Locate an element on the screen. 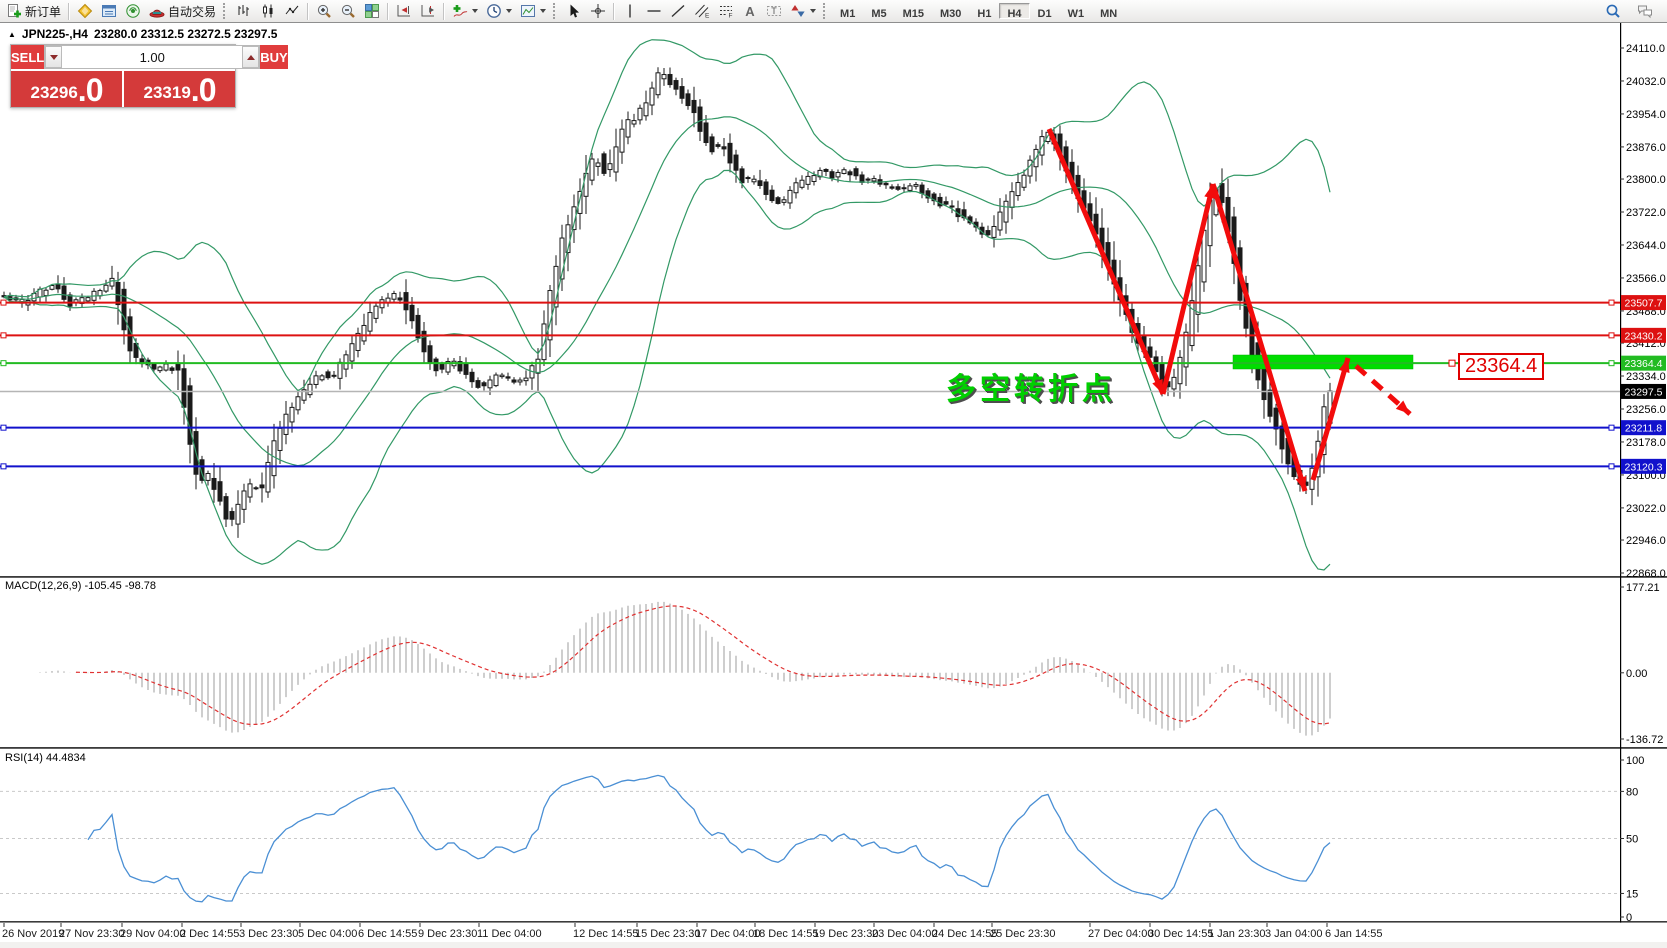 The width and height of the screenshot is (1667, 948). rsi-pane is located at coordinates (810, 838).